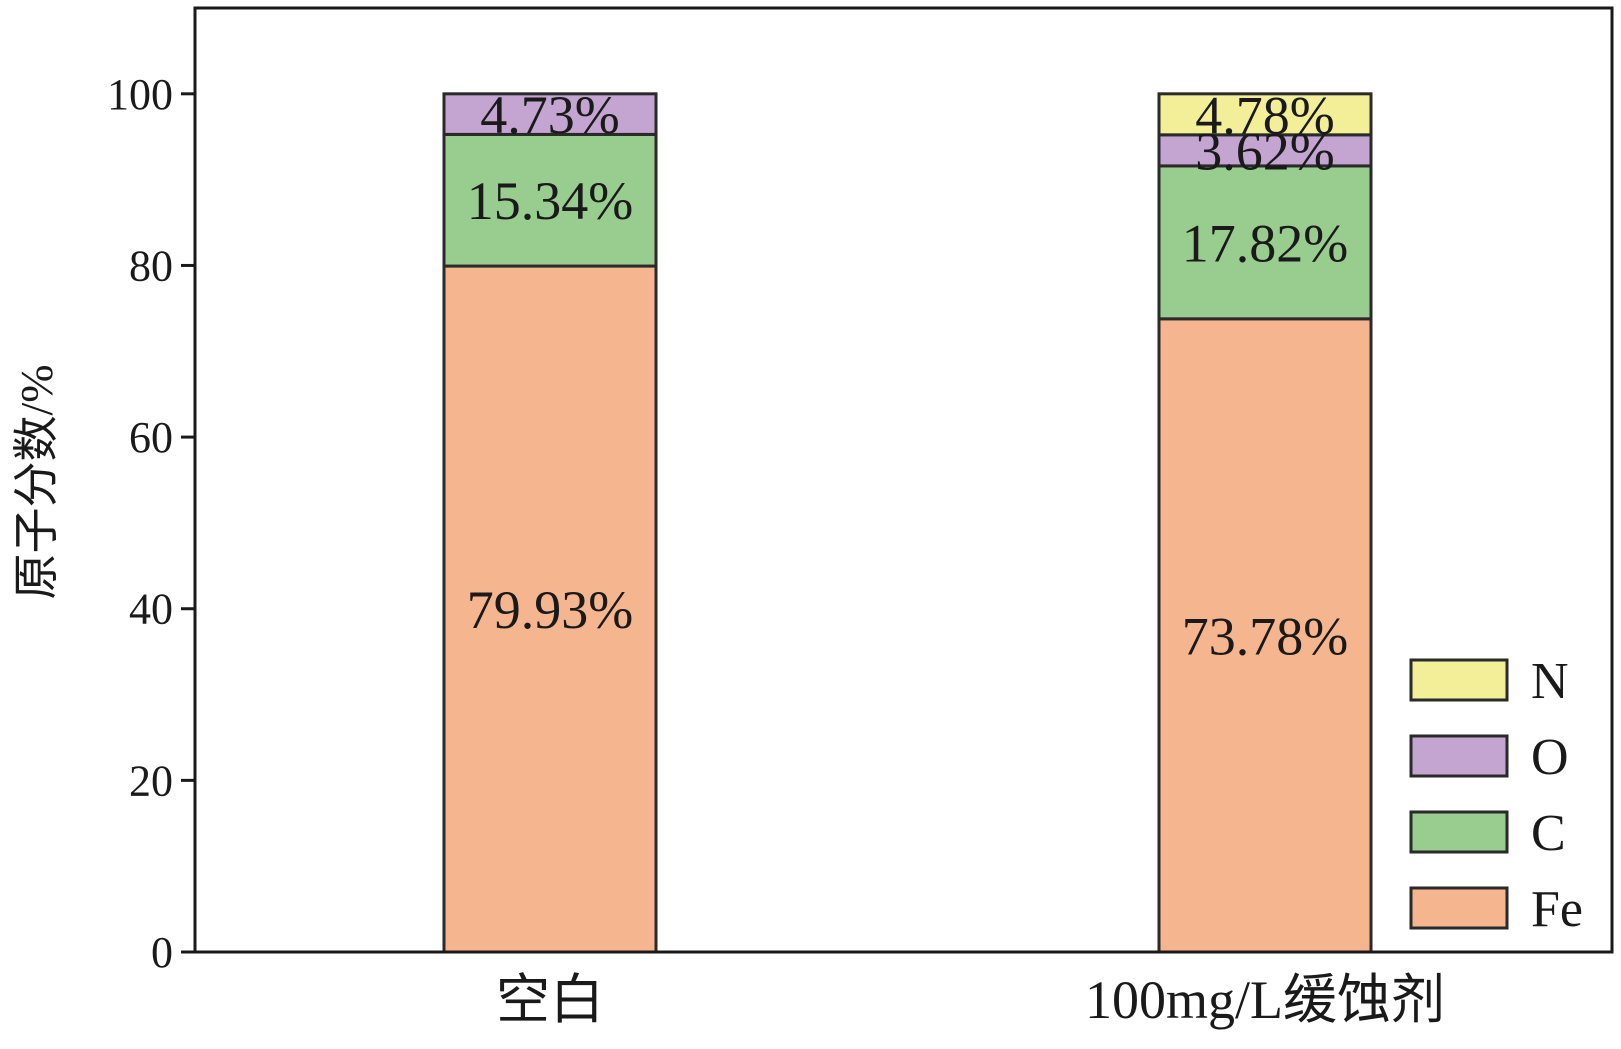 This screenshot has width=1621, height=1049. Describe the element at coordinates (140, 94) in the screenshot. I see `y-tick-label-100: 100` at that location.